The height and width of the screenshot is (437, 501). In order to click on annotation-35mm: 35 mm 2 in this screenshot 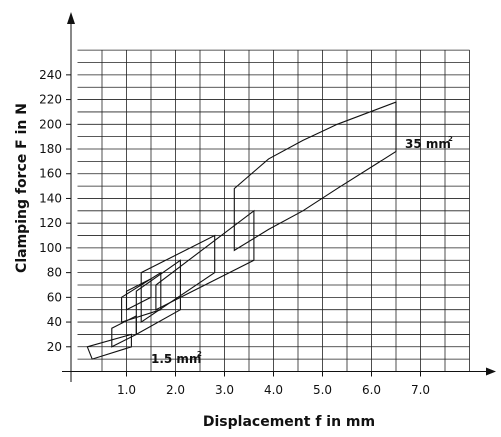, I will do `click(429, 143)`.